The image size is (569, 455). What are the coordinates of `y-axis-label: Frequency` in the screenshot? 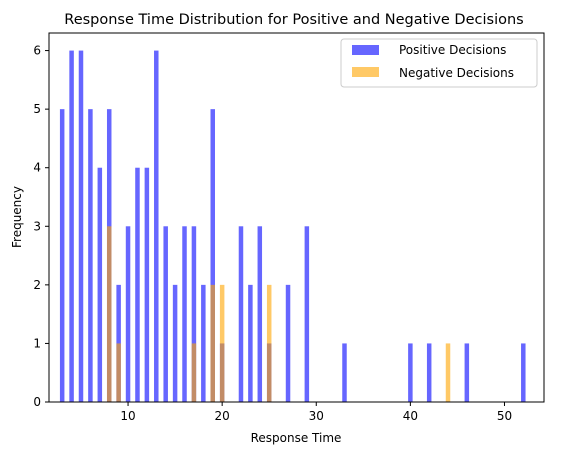 It's located at (17, 217).